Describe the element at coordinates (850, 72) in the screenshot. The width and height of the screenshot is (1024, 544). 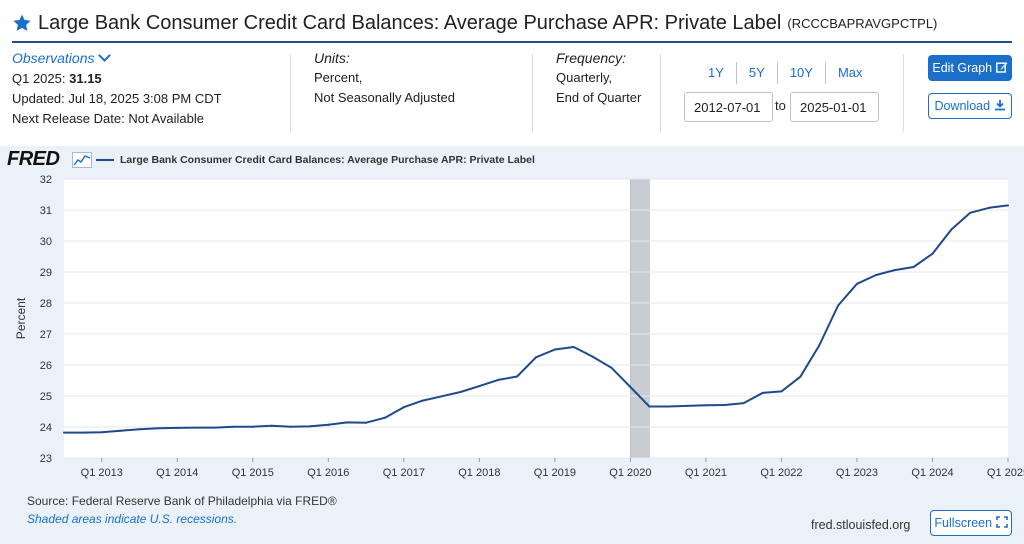
I see `range-max-button: Max` at that location.